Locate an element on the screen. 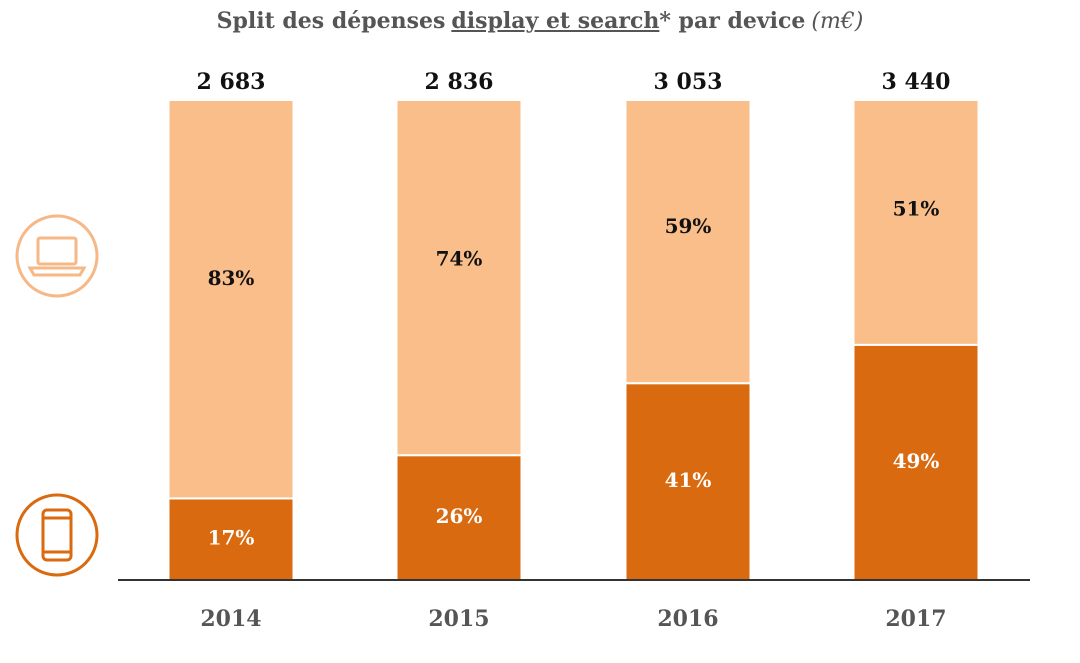 The width and height of the screenshot is (1080, 663). total-label: 3 440 is located at coordinates (916, 82).